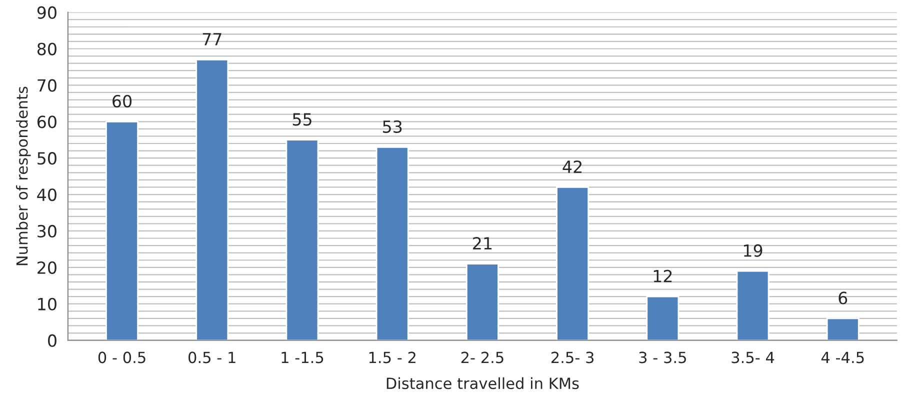  Describe the element at coordinates (482, 383) in the screenshot. I see `x-axis-title: Distance travelled in KMs` at that location.